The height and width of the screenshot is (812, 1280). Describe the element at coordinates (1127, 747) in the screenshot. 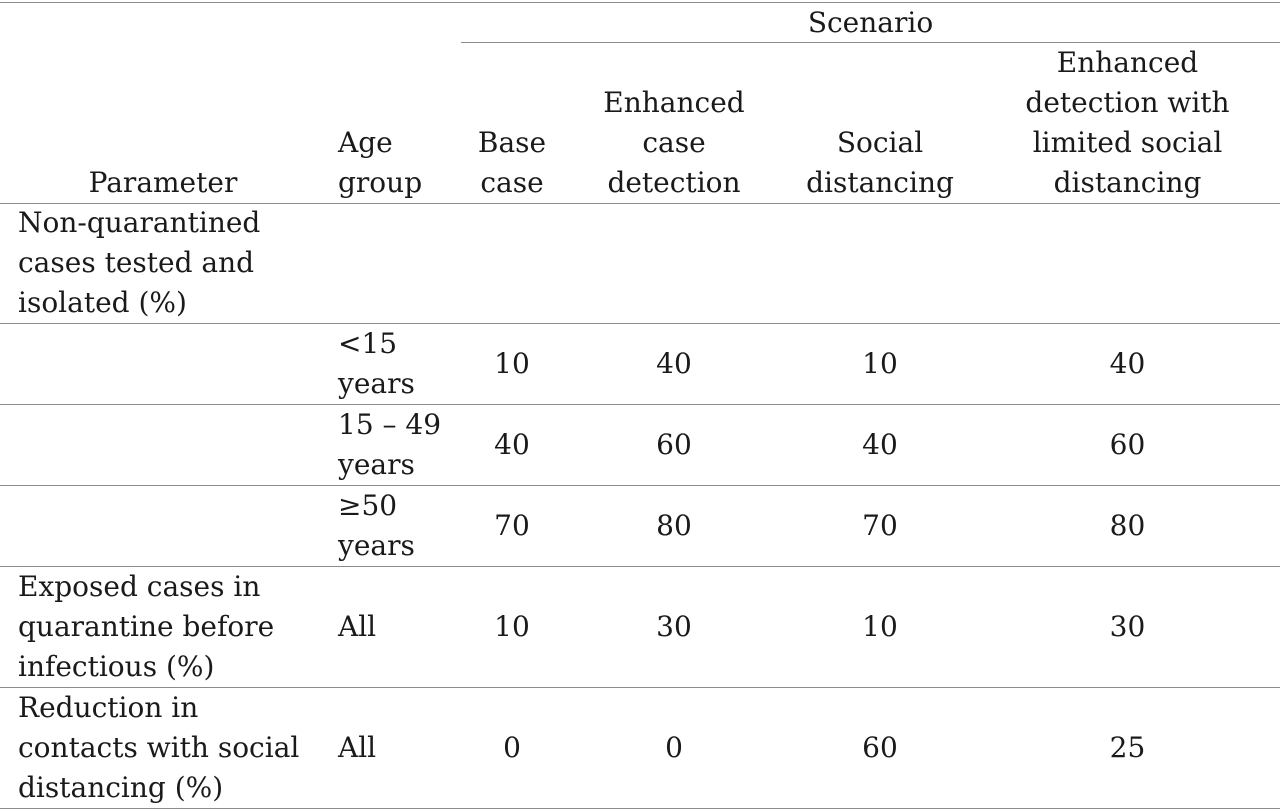

I see `enhanced-limited-cell: 25` at that location.